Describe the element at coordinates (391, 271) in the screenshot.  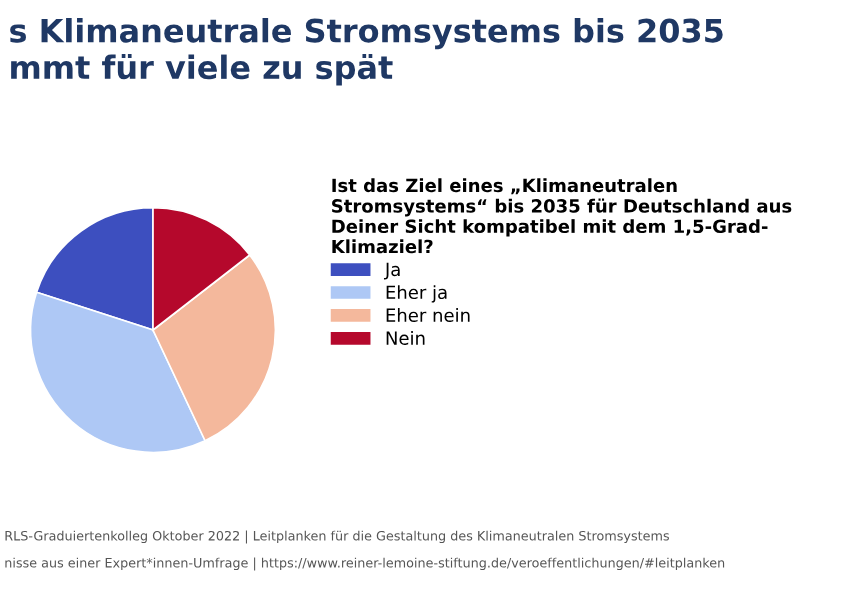
I see `legend-label: Ja` at that location.